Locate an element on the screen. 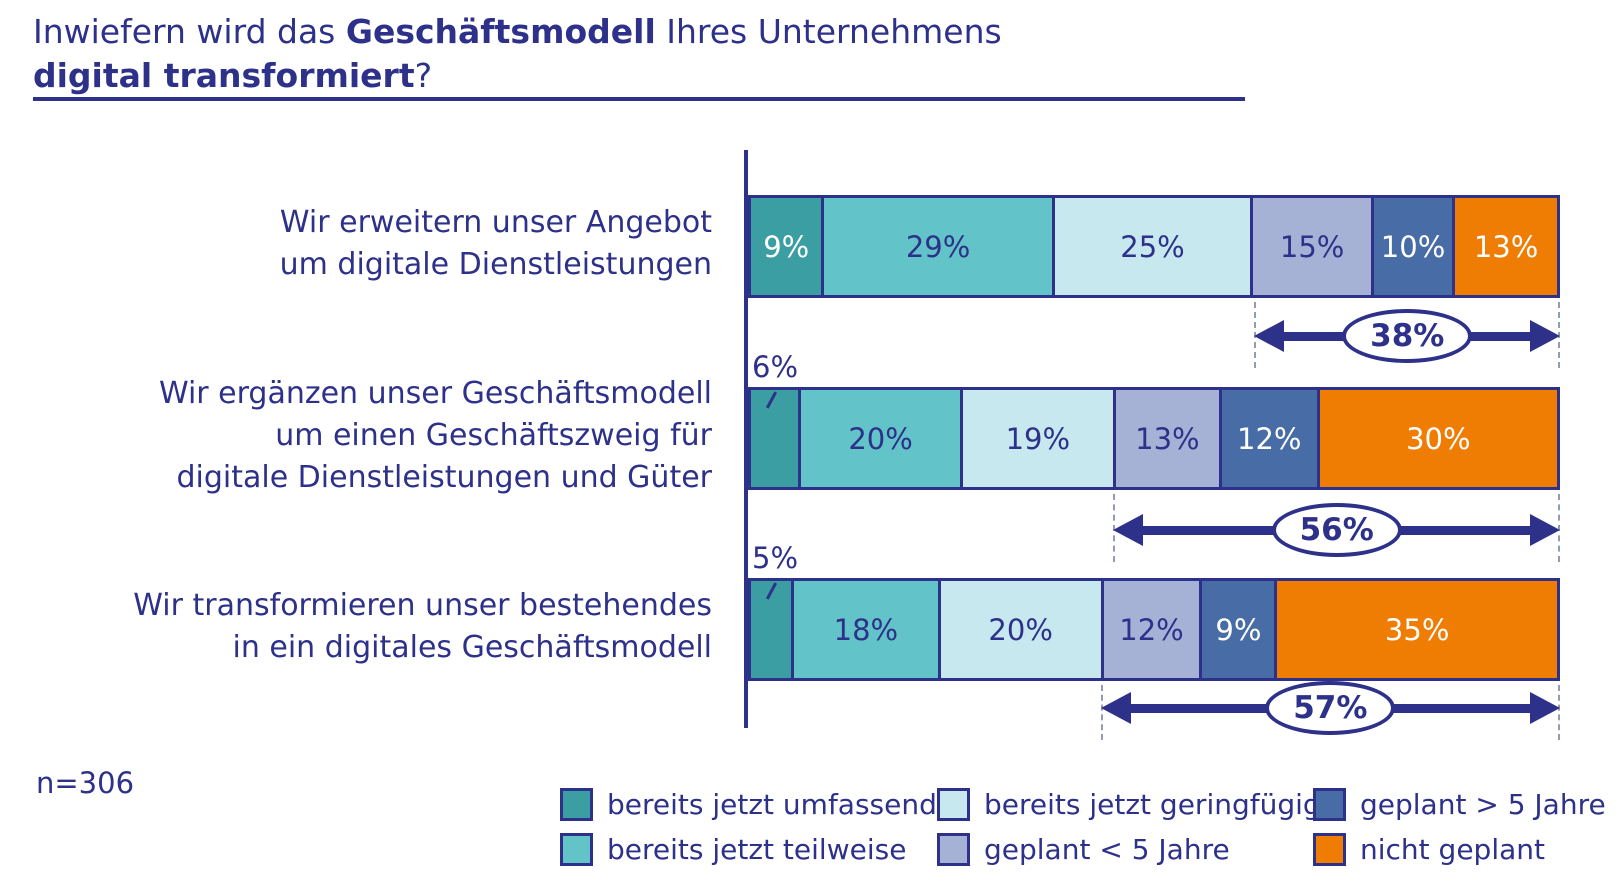  legend-item: bereits jetzt teilweise is located at coordinates (733, 849).